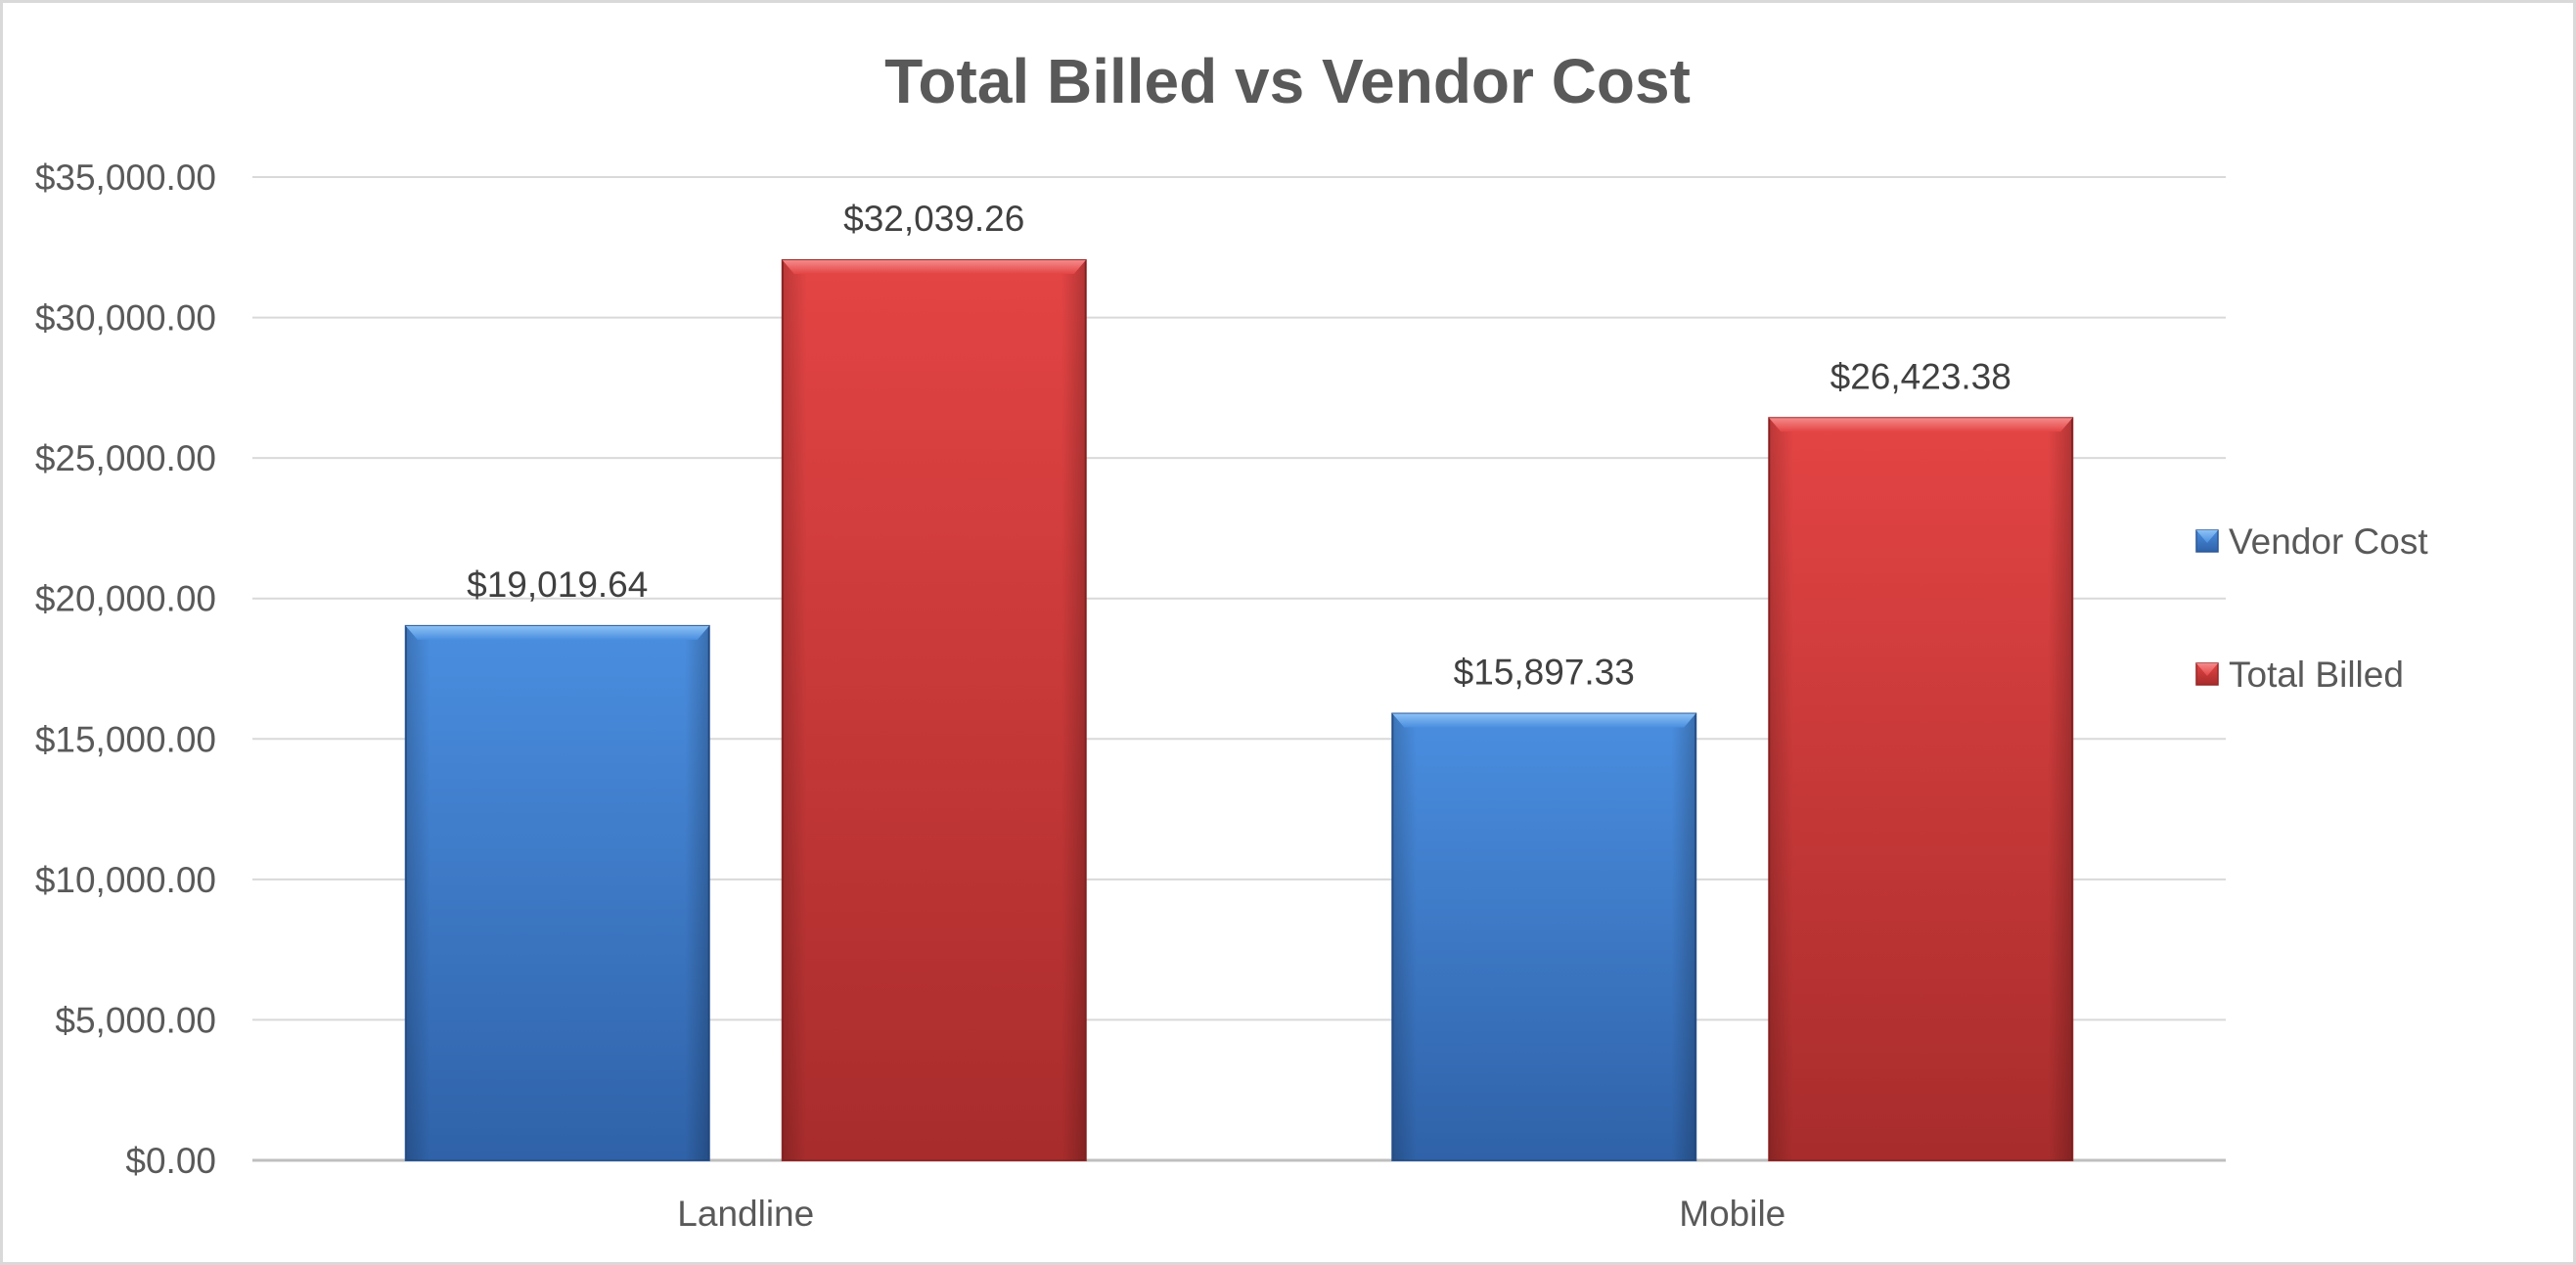 The width and height of the screenshot is (2576, 1265). I want to click on y-tick-label: $15,000.00, so click(125, 739).